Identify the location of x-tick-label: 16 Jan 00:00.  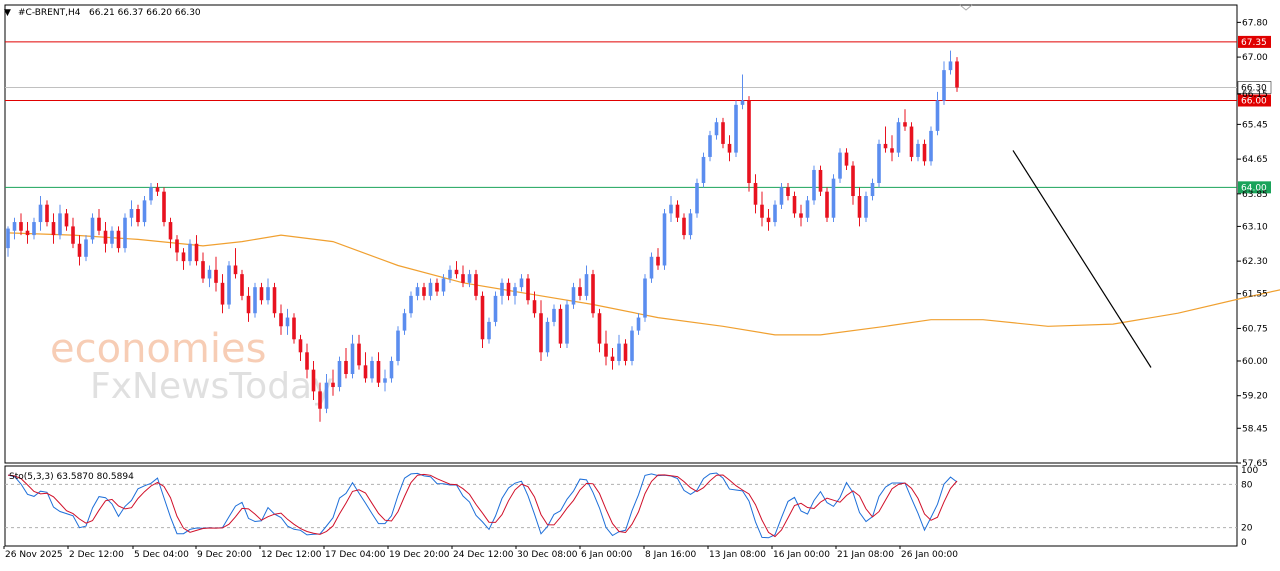
(801, 555).